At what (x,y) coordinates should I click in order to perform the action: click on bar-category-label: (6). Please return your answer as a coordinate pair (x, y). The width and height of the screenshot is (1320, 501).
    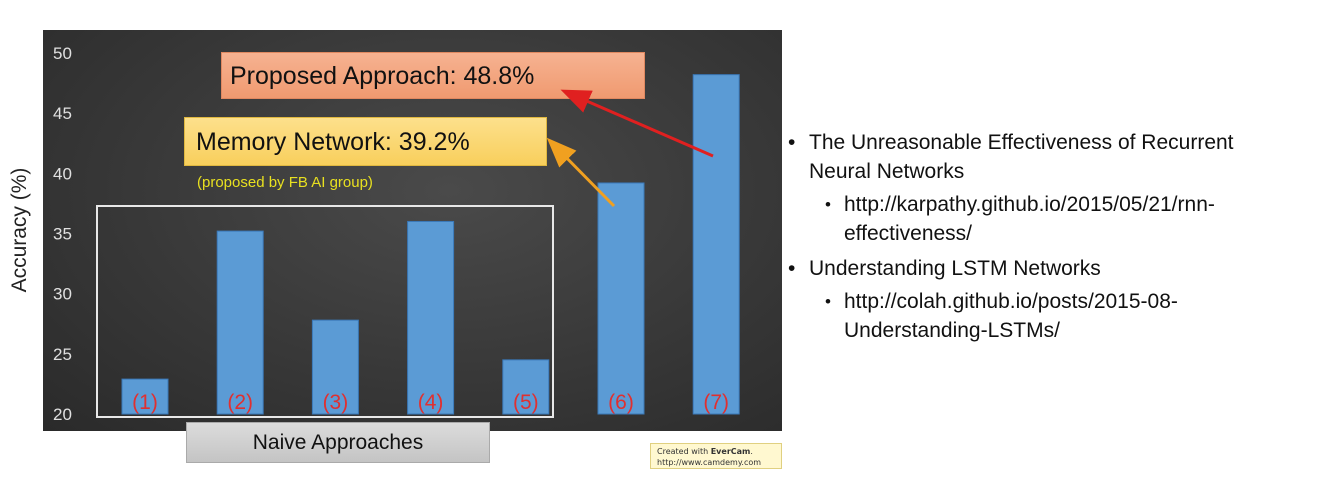
    Looking at the image, I should click on (621, 402).